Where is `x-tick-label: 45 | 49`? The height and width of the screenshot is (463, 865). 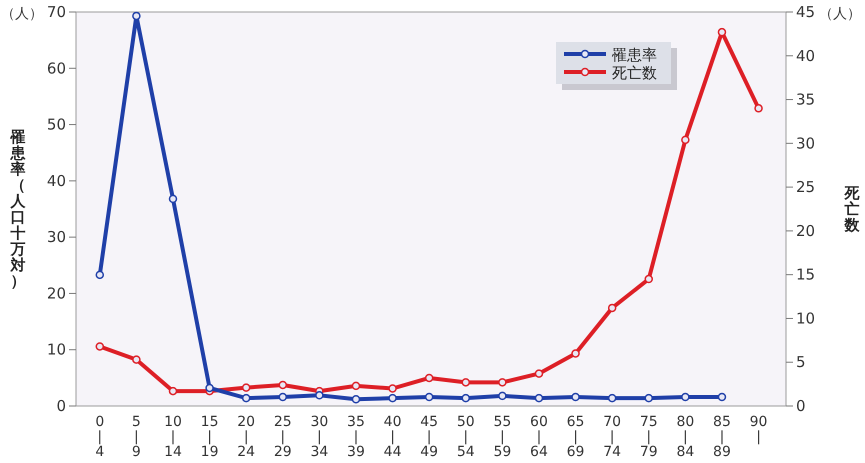
x-tick-label: 45 | 49 is located at coordinates (429, 437).